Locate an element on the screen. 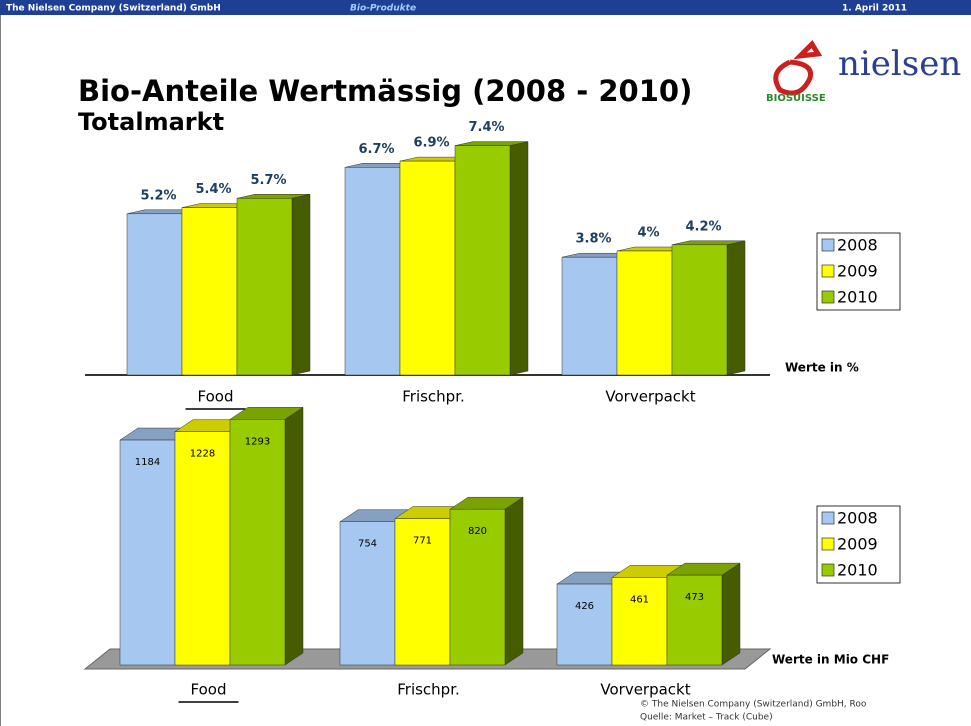 This screenshot has height=726, width=971. subtitle: Totalmarkt is located at coordinates (151, 122).